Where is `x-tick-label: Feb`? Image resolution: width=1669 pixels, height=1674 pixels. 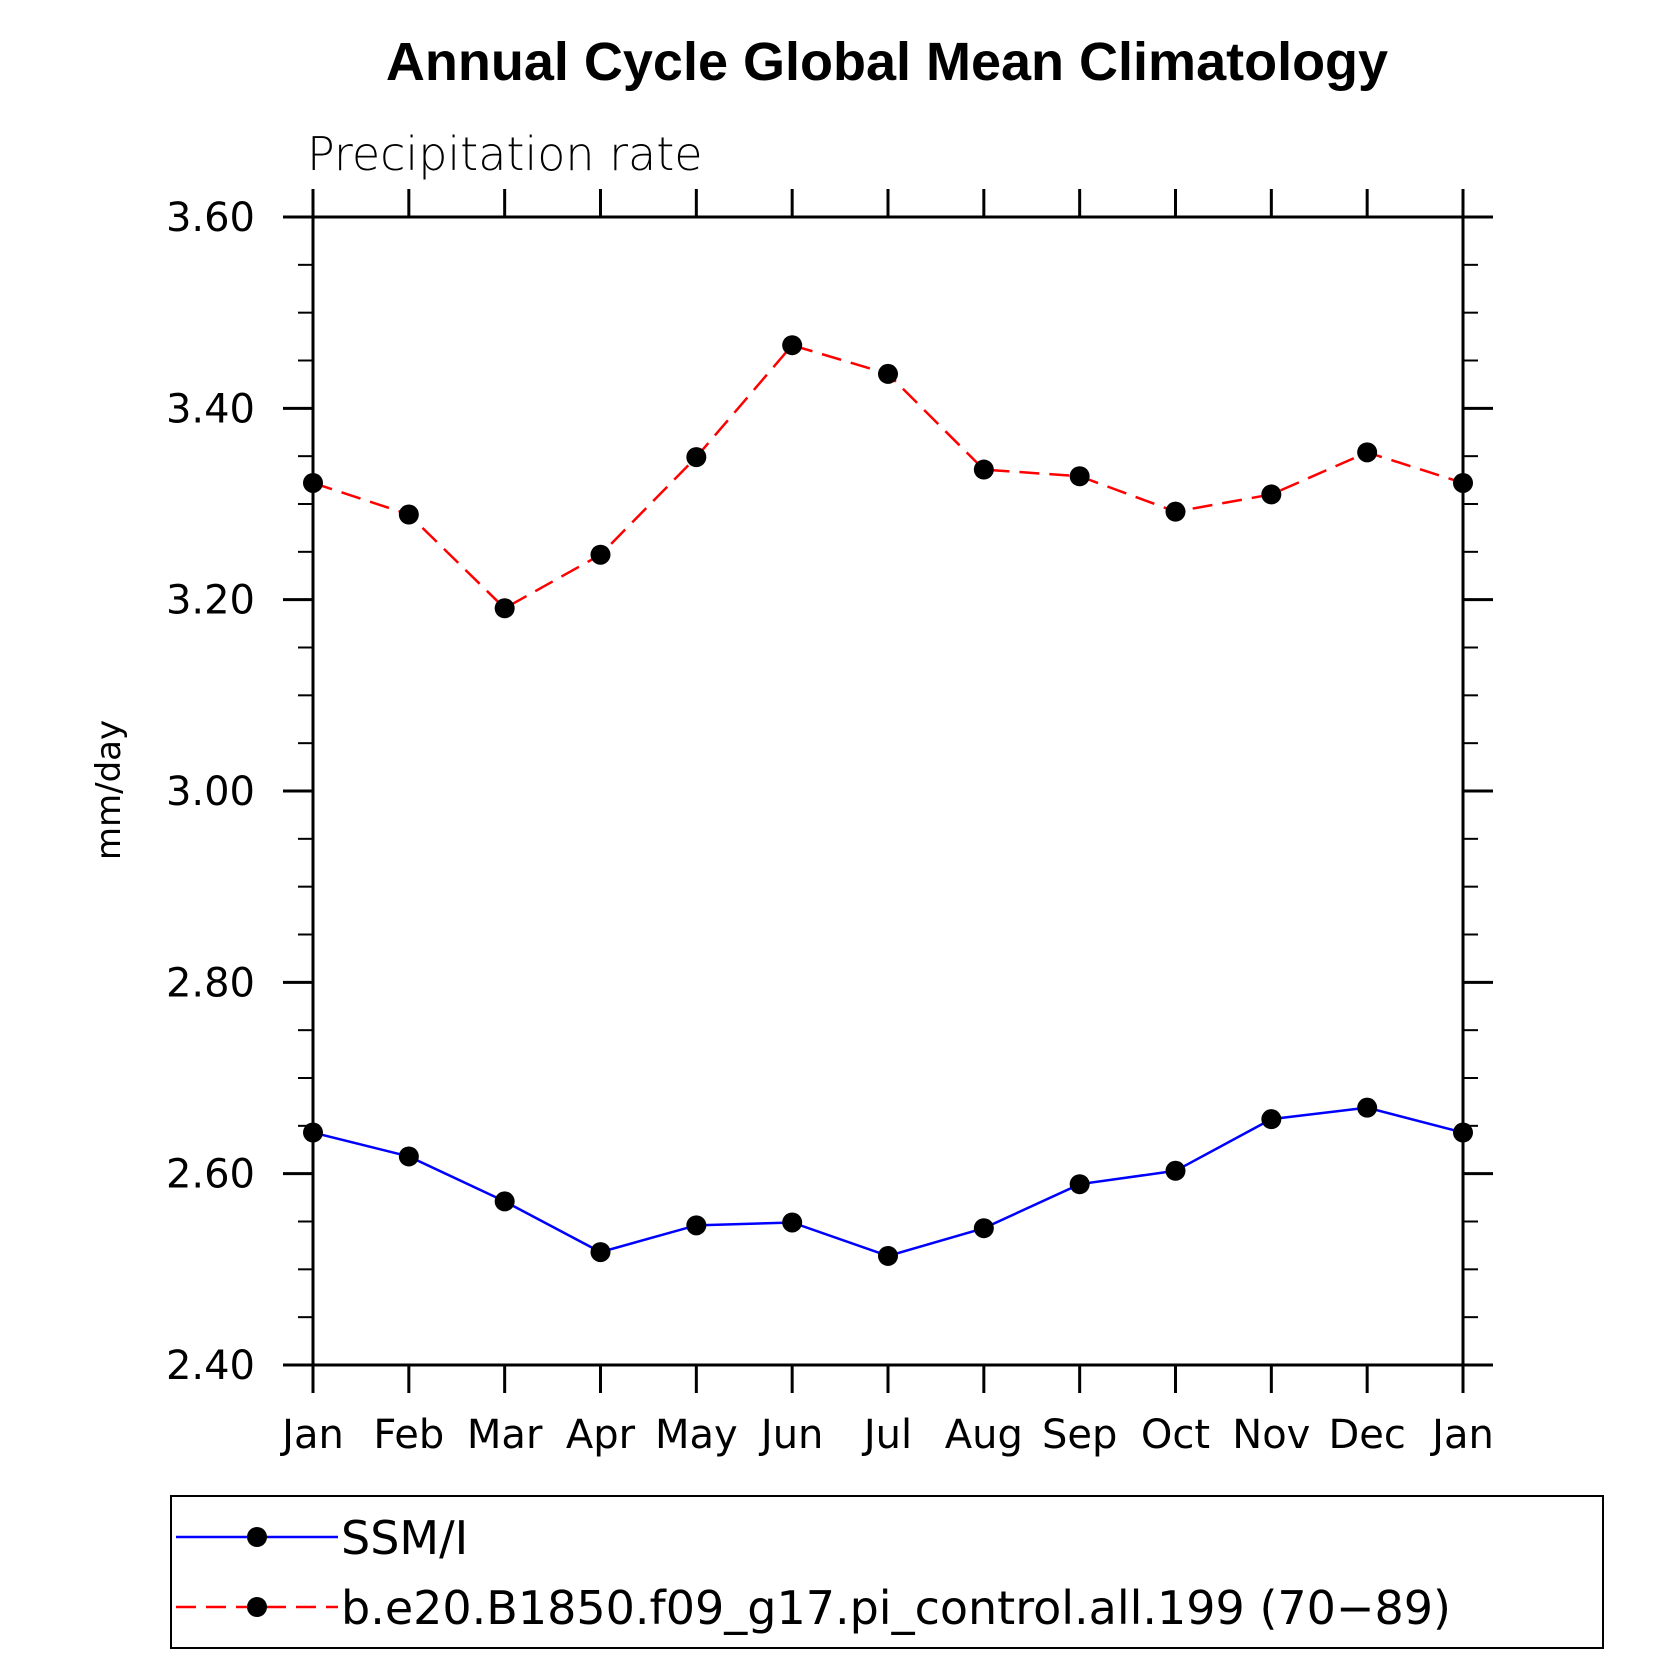
x-tick-label: Feb is located at coordinates (408, 1435).